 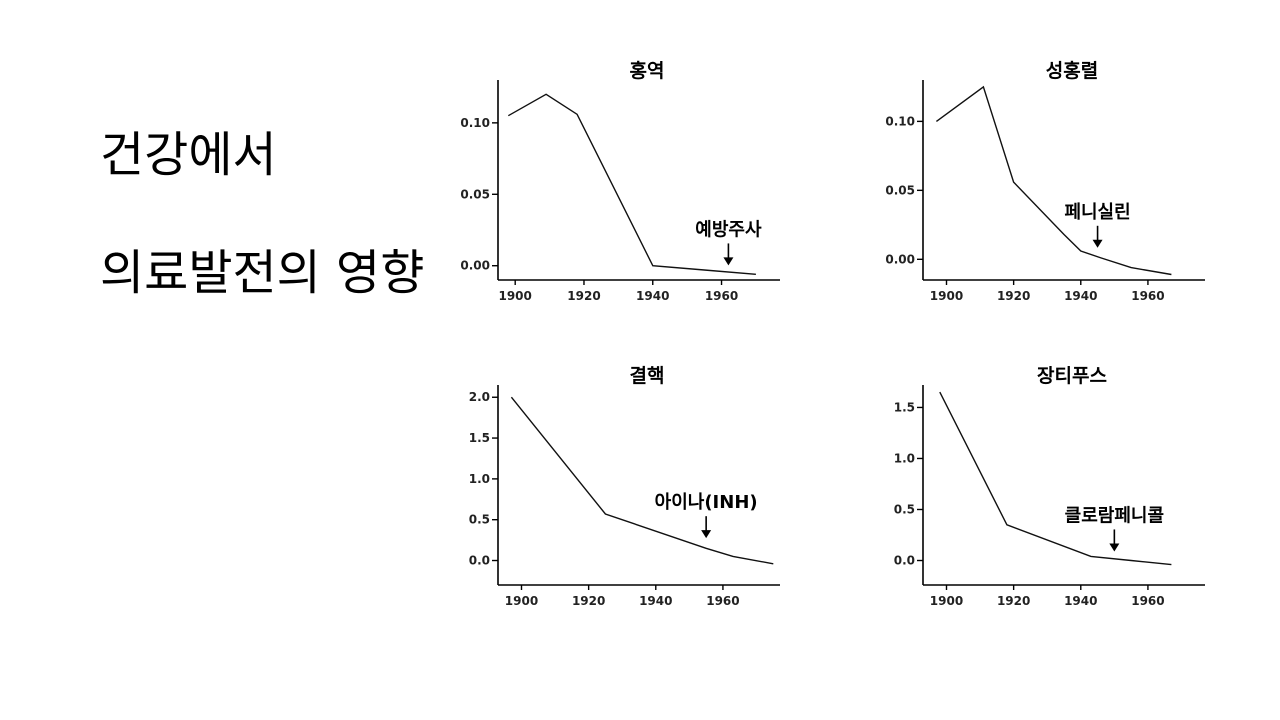 I want to click on chart-typhoid: 장티푸스 0.0 0.5 1.0 1.5 1900 1920 1940 1960 클로람페니콜, so click(x=1040, y=505).